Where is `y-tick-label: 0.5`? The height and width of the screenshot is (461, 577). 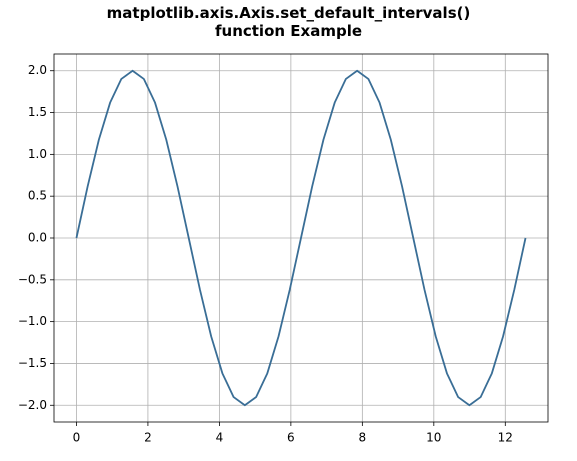
y-tick-label: 0.5 is located at coordinates (37, 196).